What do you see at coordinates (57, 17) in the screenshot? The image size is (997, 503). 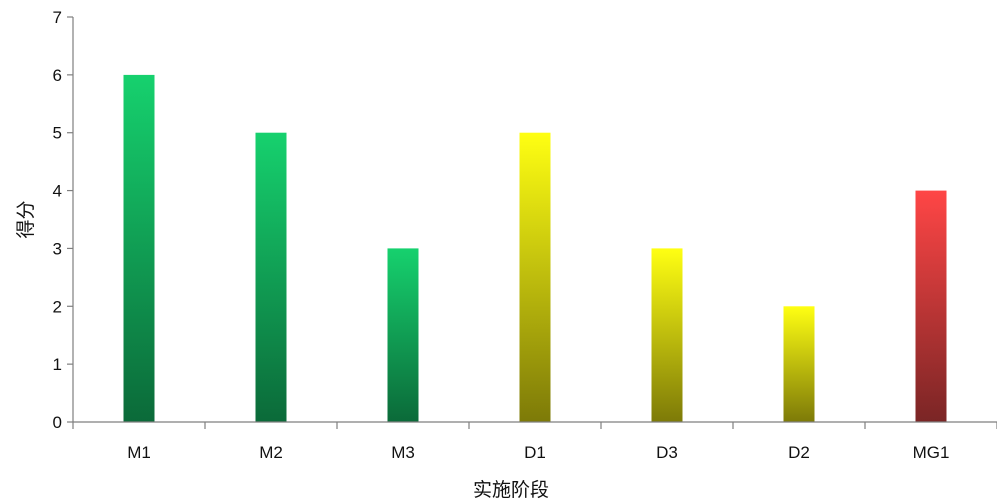 I see `y-tick-label: 7` at bounding box center [57, 17].